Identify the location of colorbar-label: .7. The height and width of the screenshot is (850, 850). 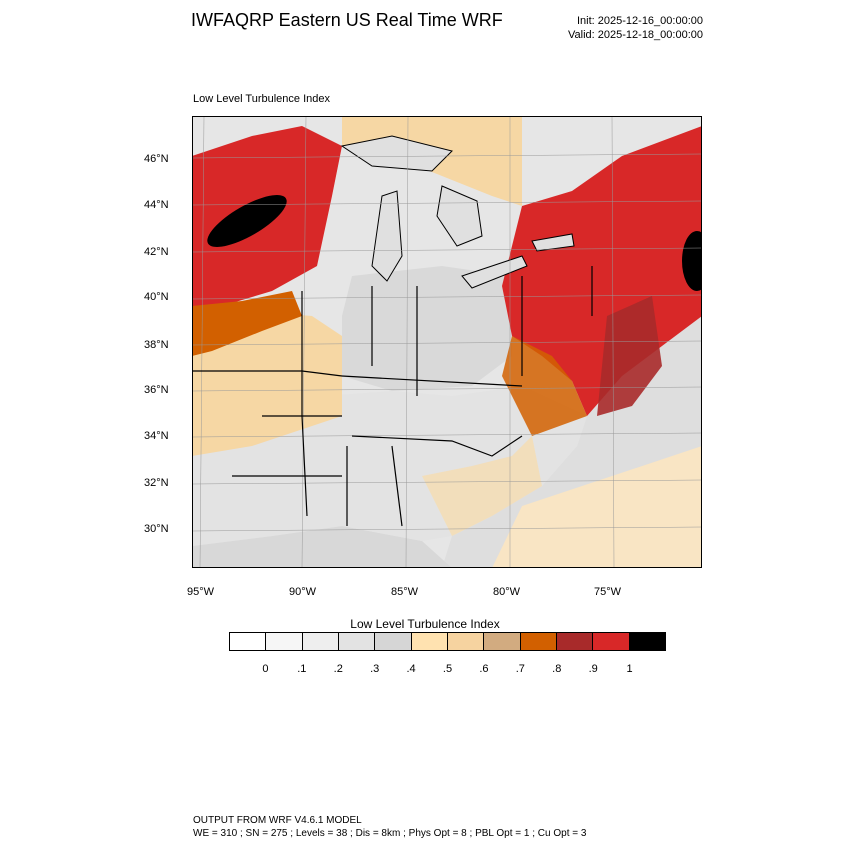
(520, 669).